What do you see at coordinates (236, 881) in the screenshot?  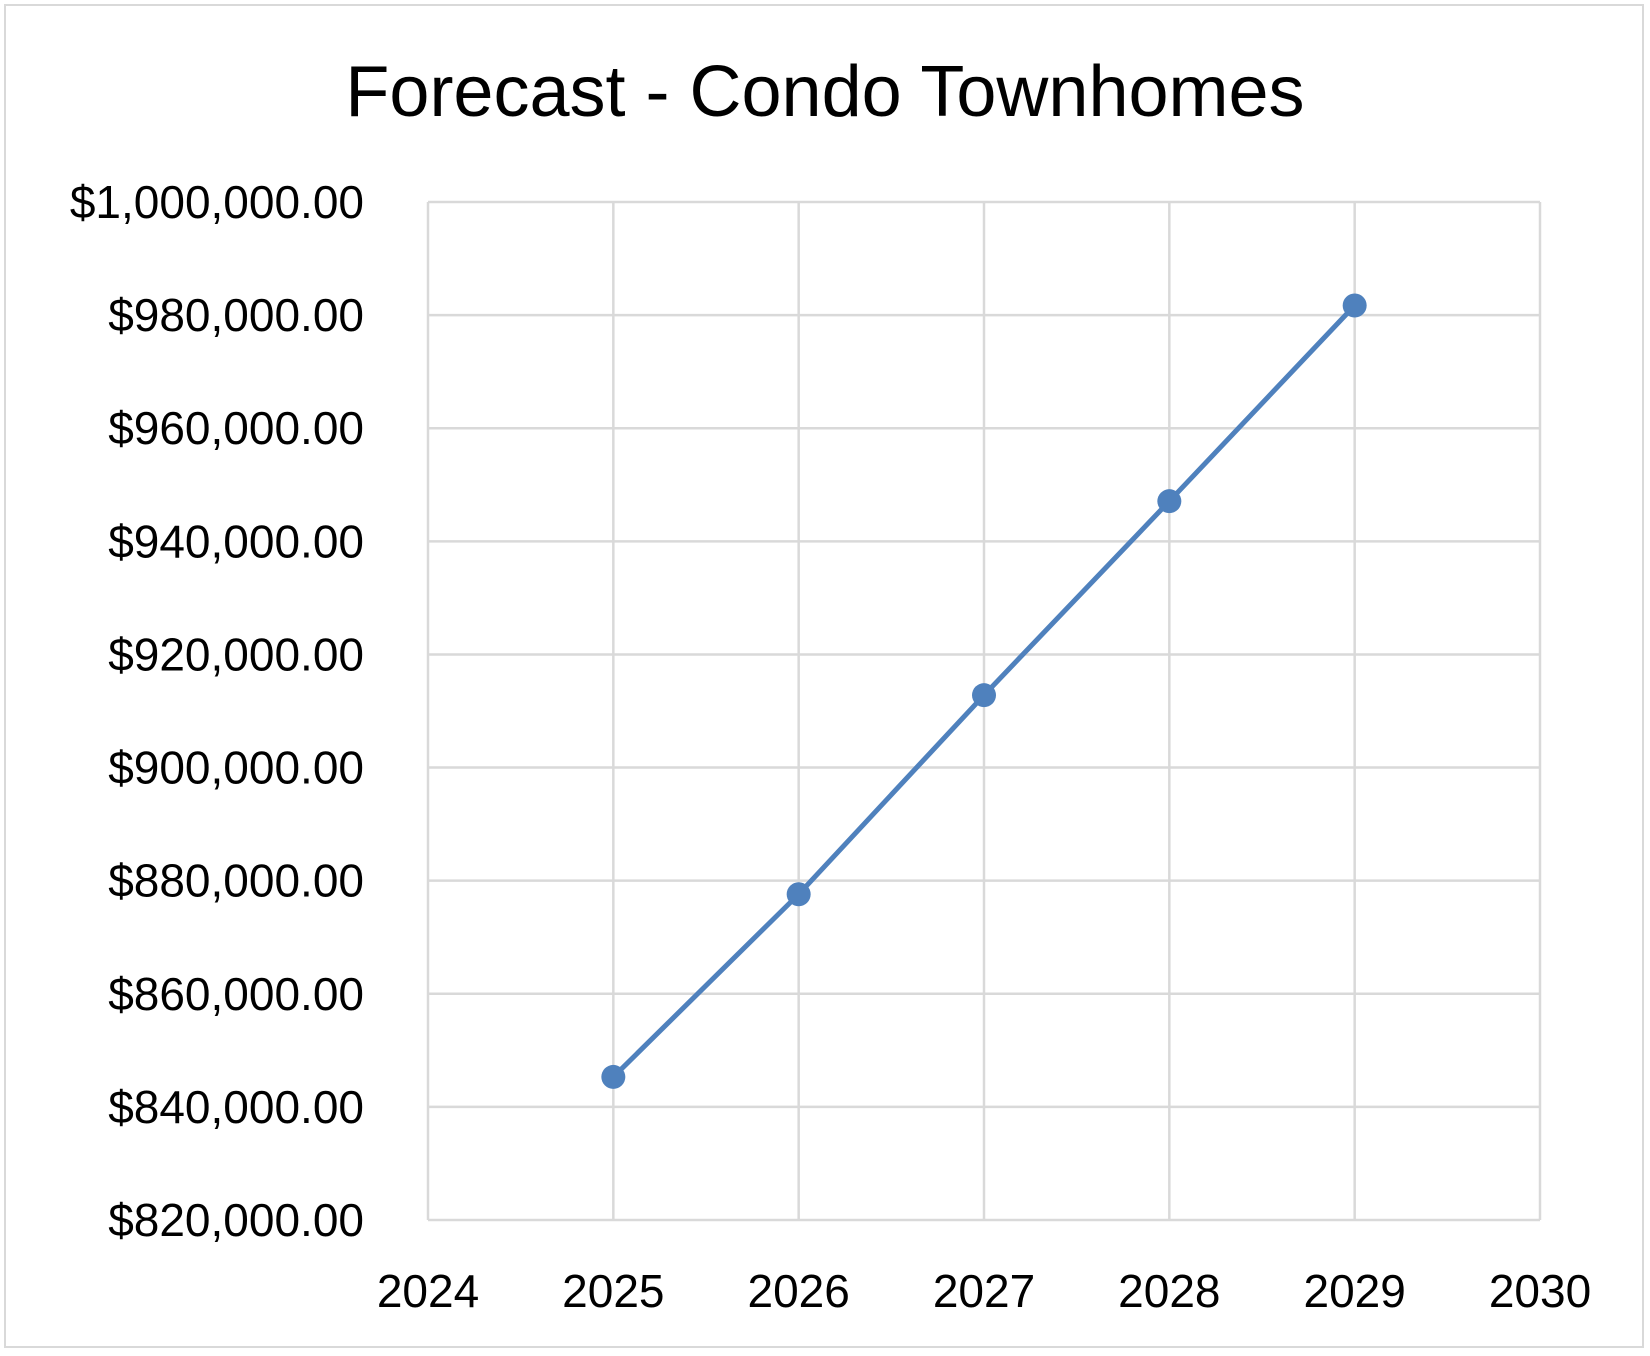 I see `y-tick-label: $880,000.00` at bounding box center [236, 881].